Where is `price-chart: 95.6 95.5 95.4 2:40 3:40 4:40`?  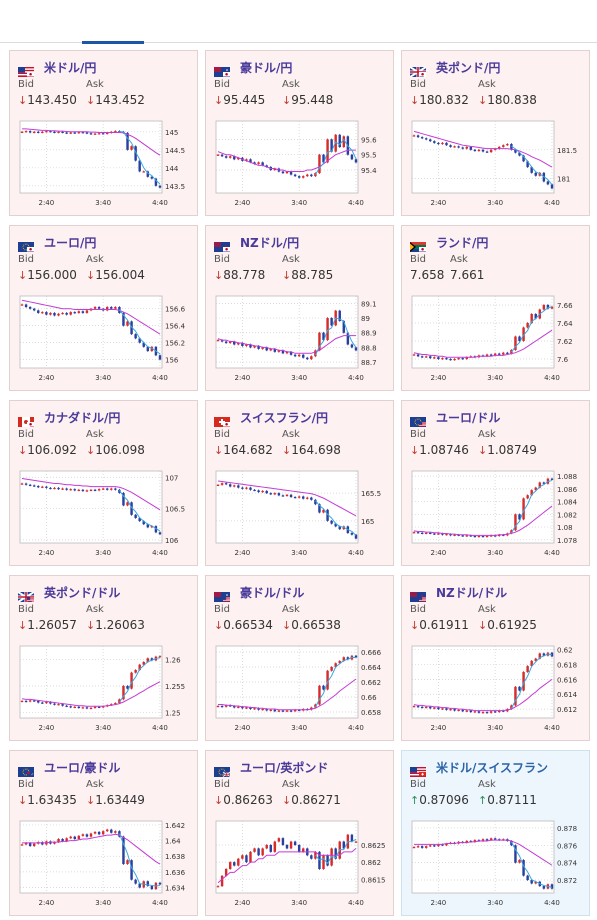
price-chart: 95.6 95.5 95.4 2:40 3:40 4:40 is located at coordinates (300, 163).